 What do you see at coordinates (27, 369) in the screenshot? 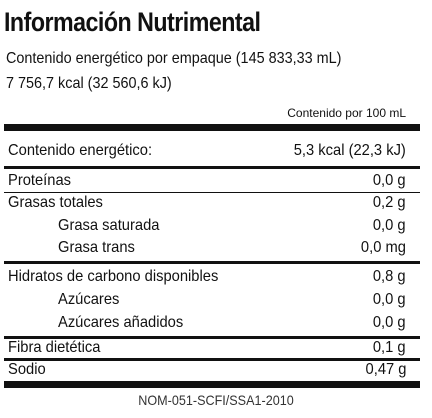
I see `row-name: Sodio` at bounding box center [27, 369].